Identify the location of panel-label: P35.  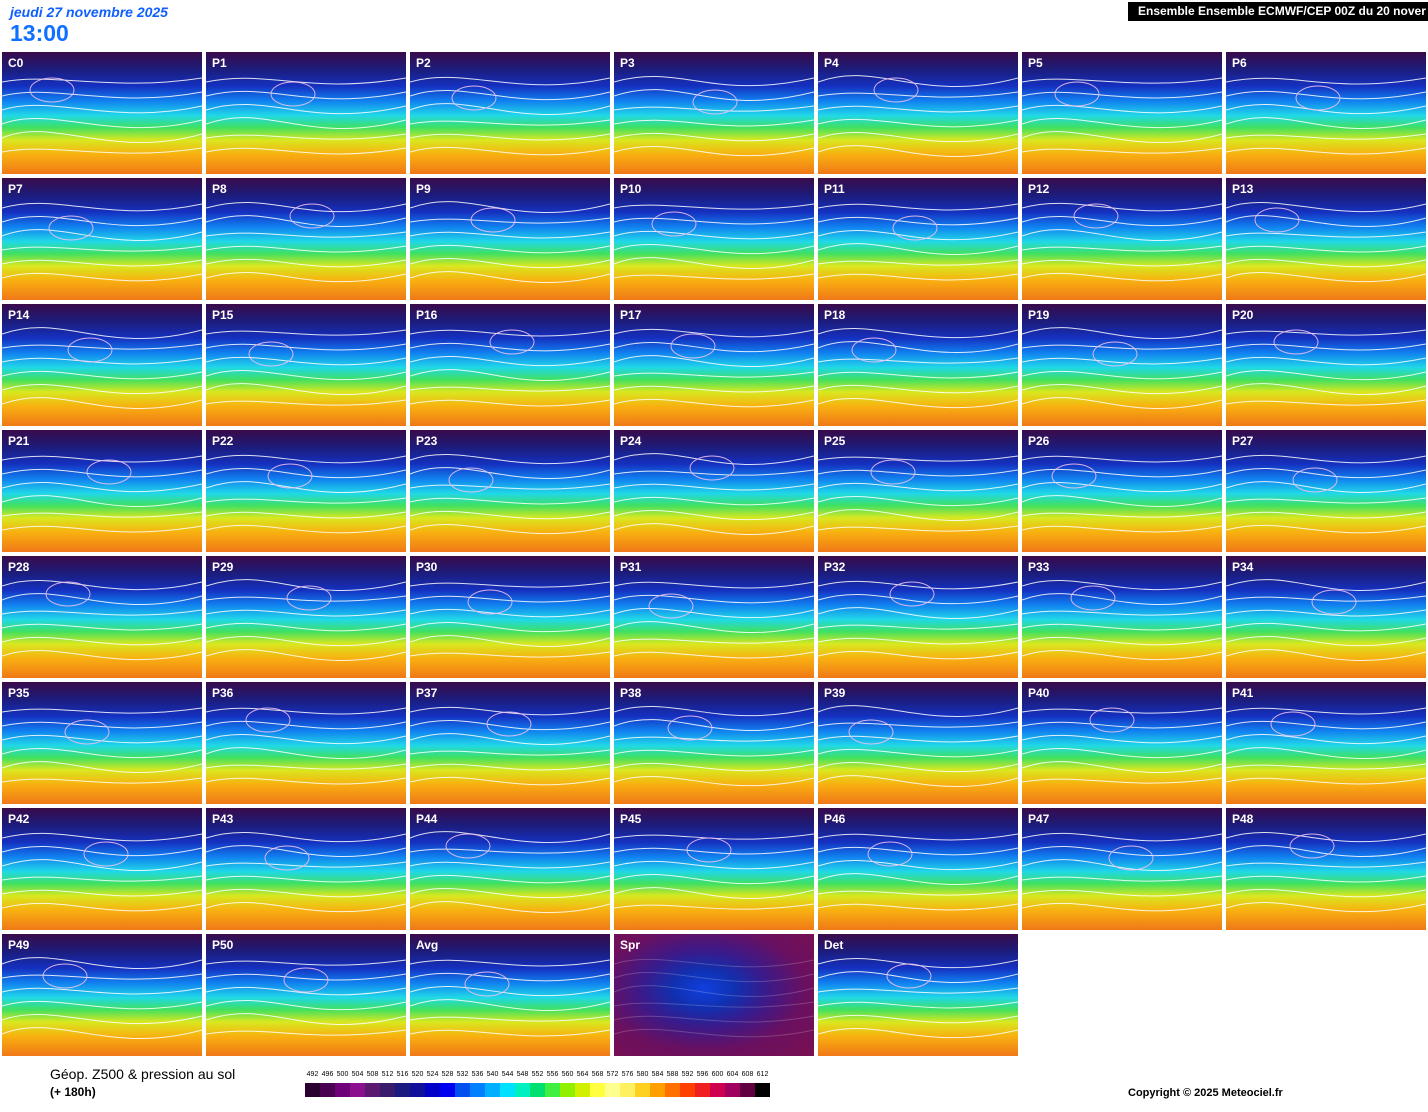
(19, 693).